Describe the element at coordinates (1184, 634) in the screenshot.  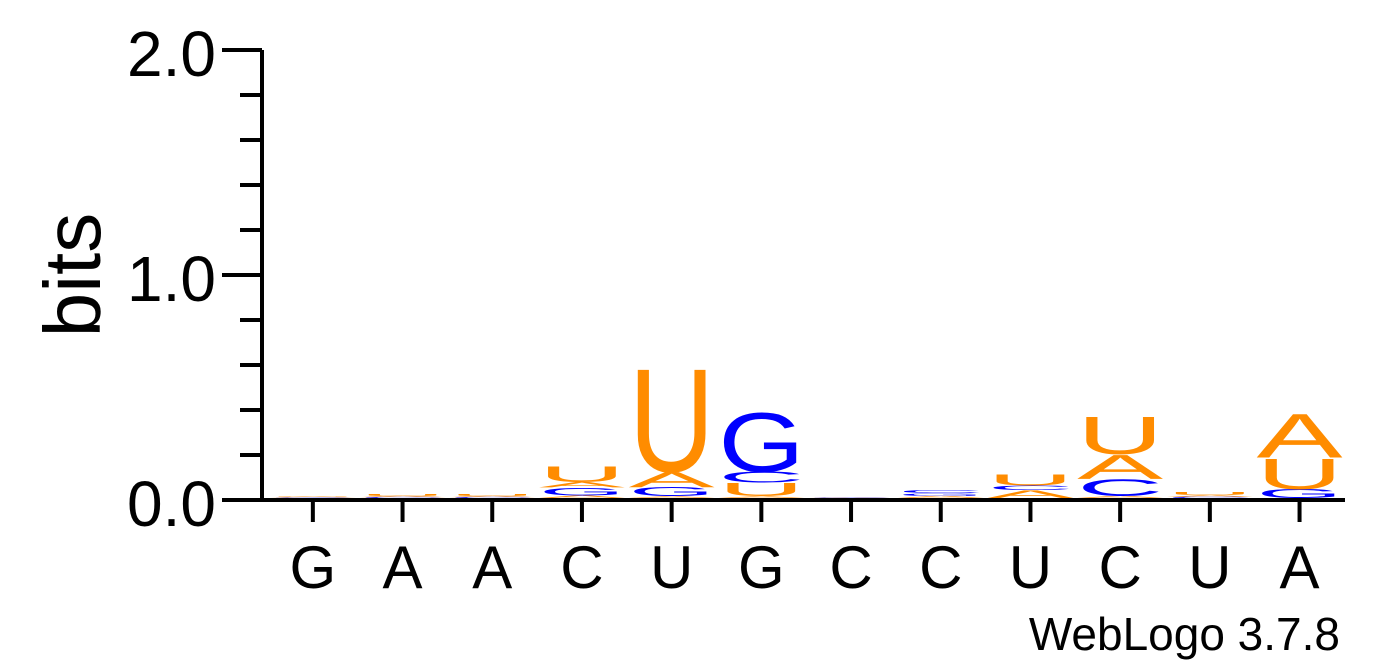
I see `weblogo-credit: WebLogo 3.7.8` at that location.